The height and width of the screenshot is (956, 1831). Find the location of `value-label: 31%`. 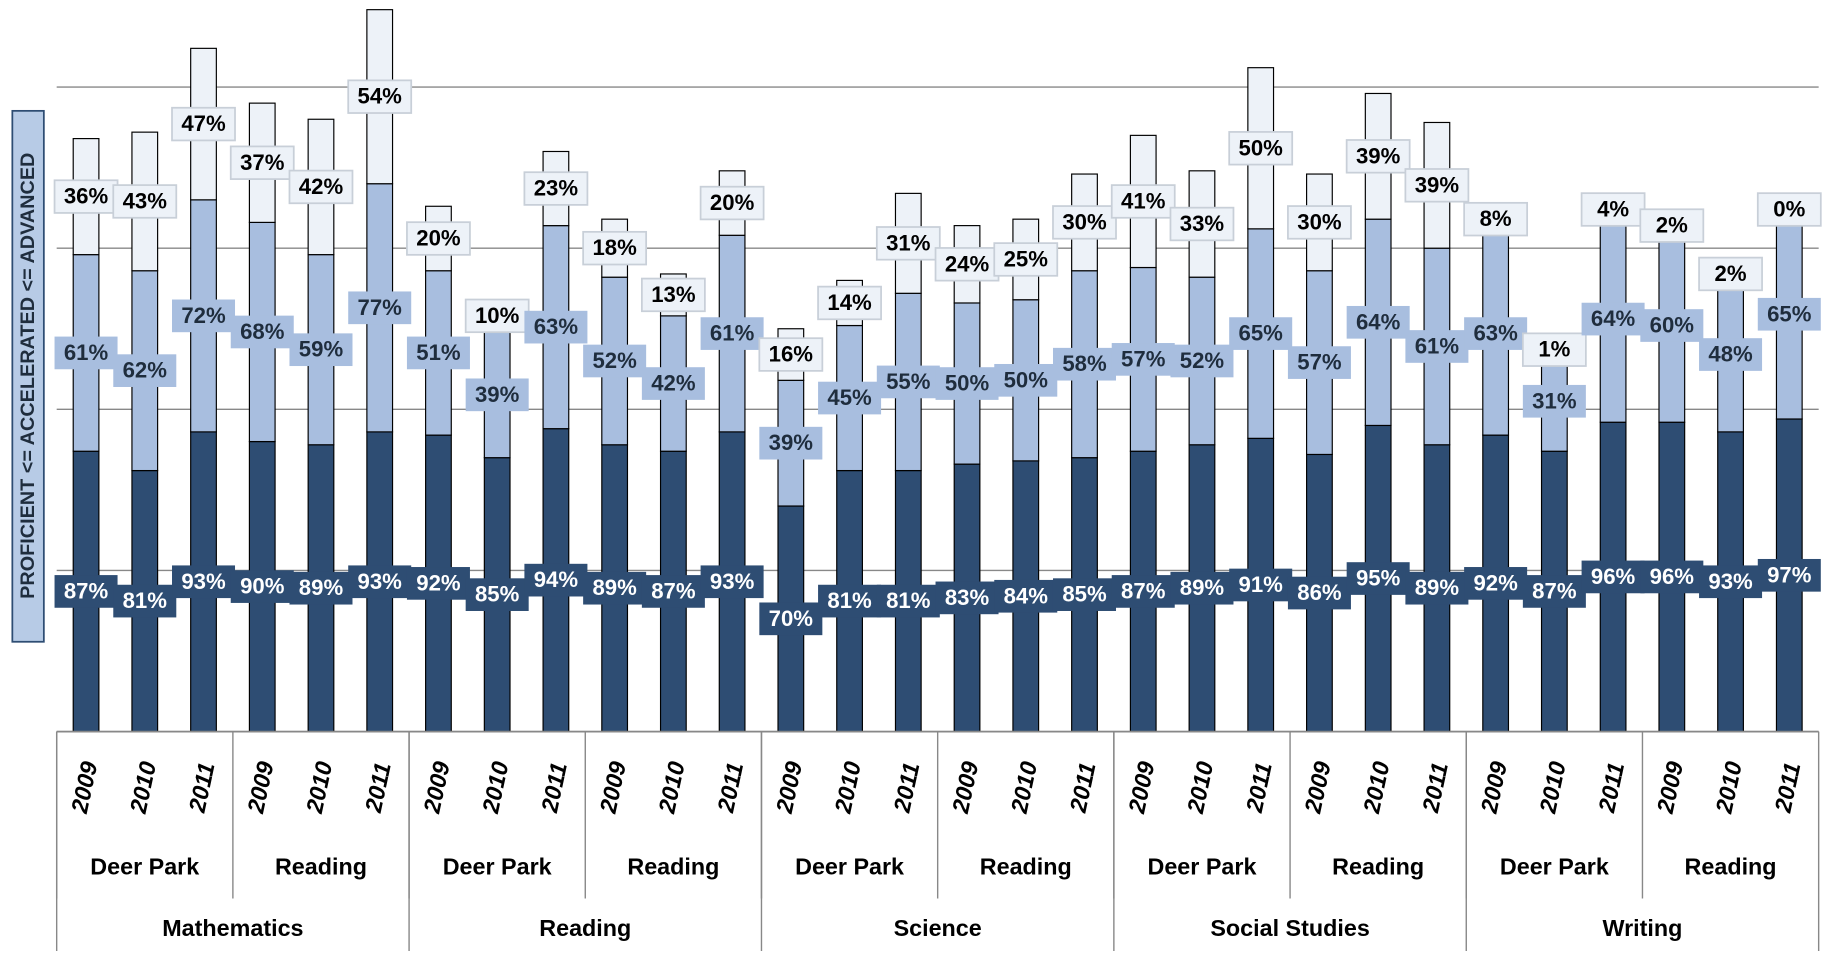

value-label: 31% is located at coordinates (908, 242).